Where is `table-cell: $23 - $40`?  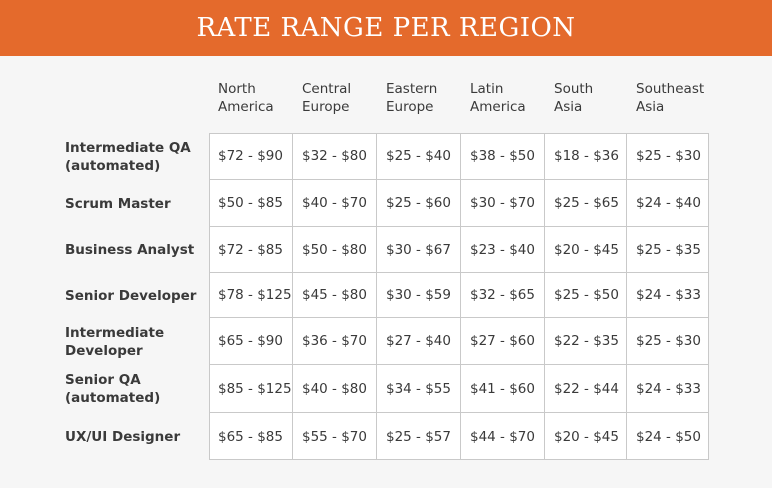 table-cell: $23 - $40 is located at coordinates (503, 250).